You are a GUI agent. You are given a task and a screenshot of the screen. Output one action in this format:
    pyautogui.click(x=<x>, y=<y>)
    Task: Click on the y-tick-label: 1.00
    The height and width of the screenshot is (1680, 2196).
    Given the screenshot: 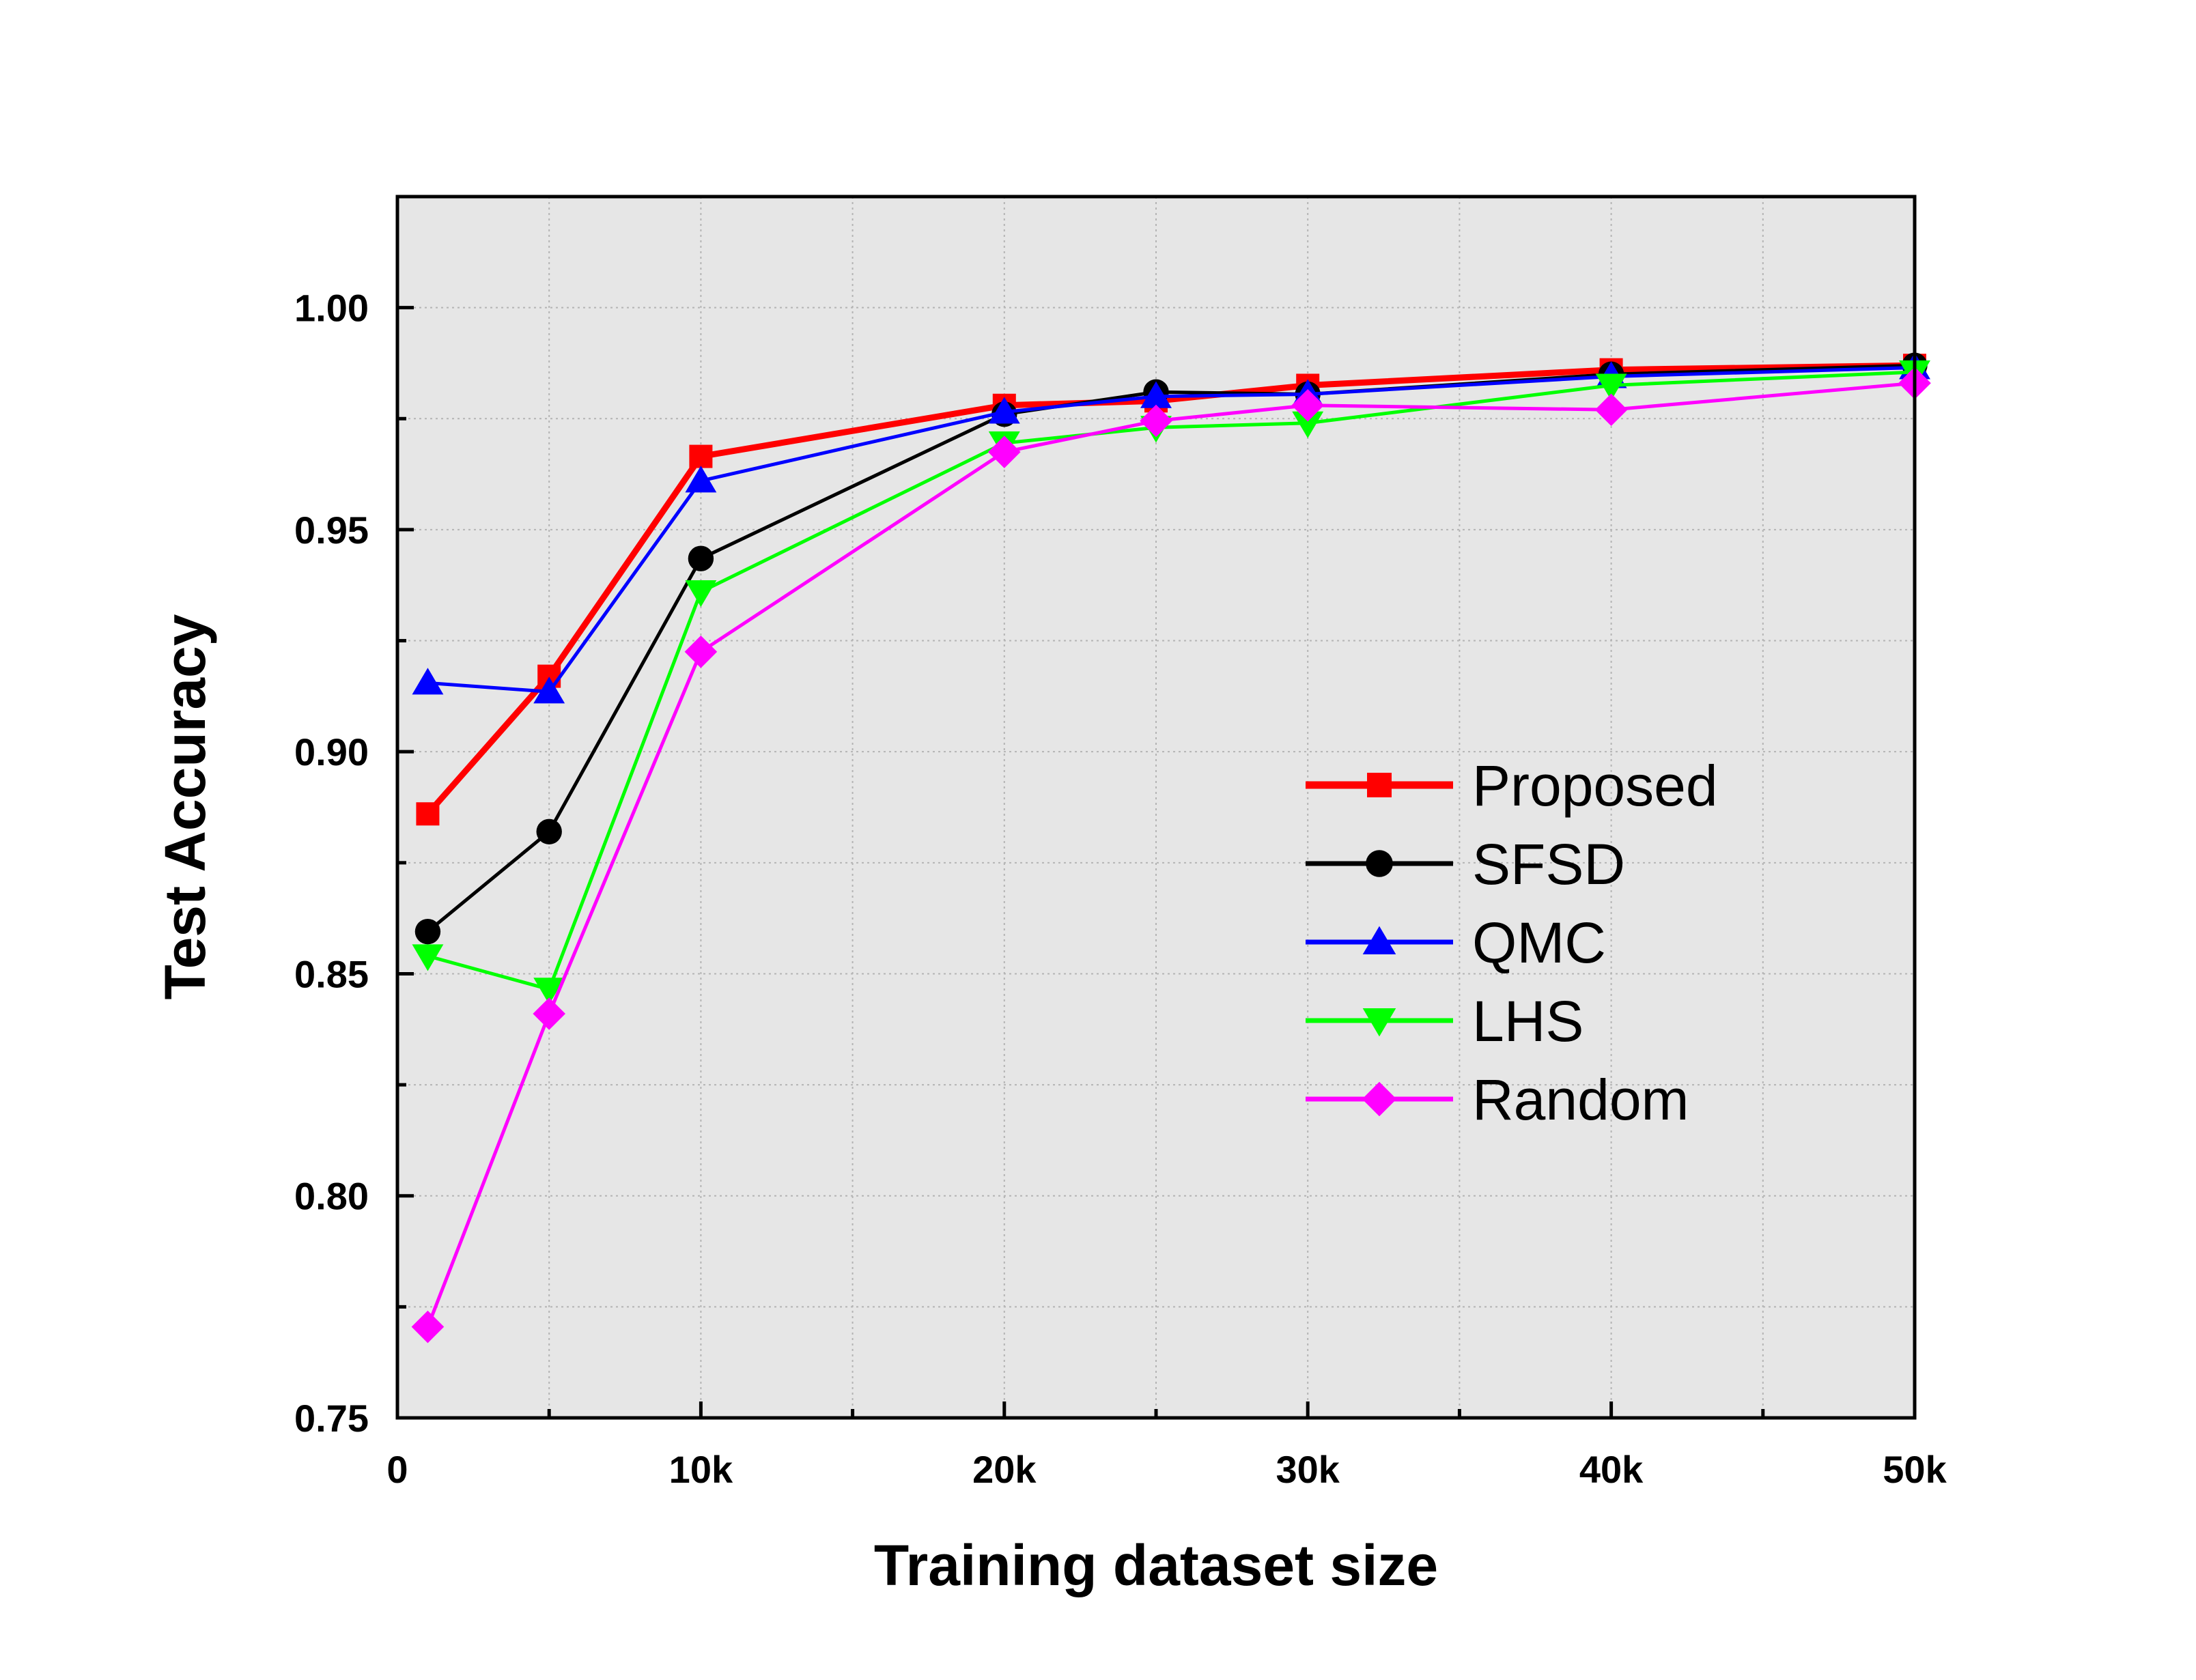 What is the action you would take?
    pyautogui.click(x=331, y=308)
    